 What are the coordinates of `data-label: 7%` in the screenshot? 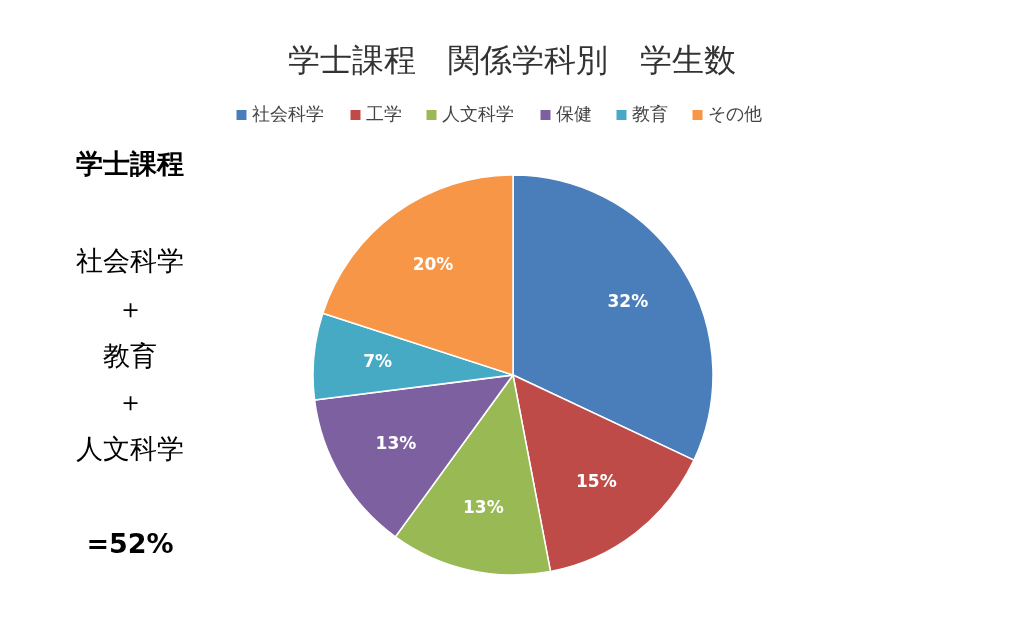 It's located at (378, 361).